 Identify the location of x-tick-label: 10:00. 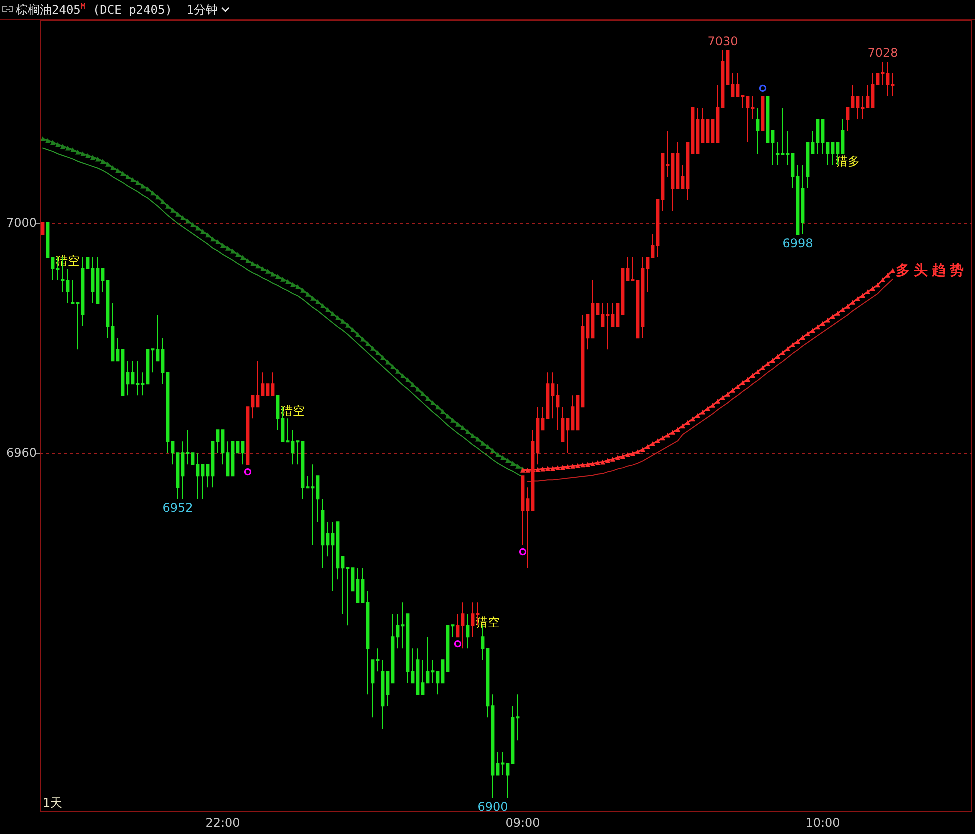
(823, 823).